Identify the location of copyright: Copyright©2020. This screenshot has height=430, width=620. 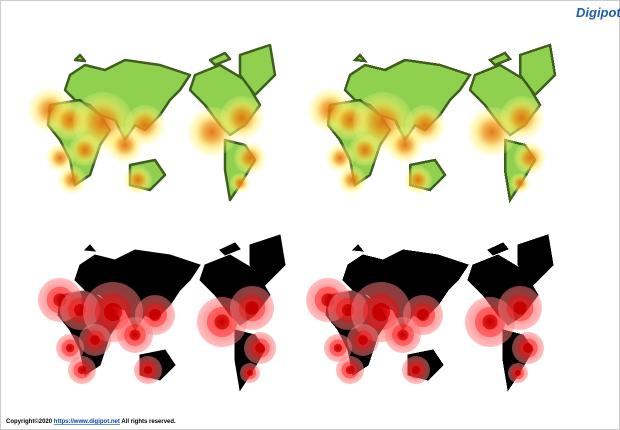
(29, 421).